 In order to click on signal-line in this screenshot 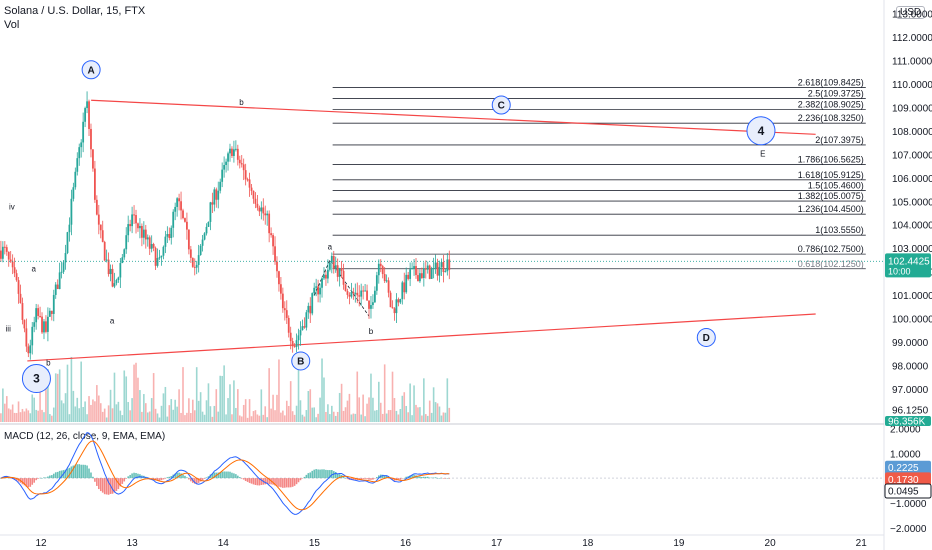, I will do `click(225, 475)`.